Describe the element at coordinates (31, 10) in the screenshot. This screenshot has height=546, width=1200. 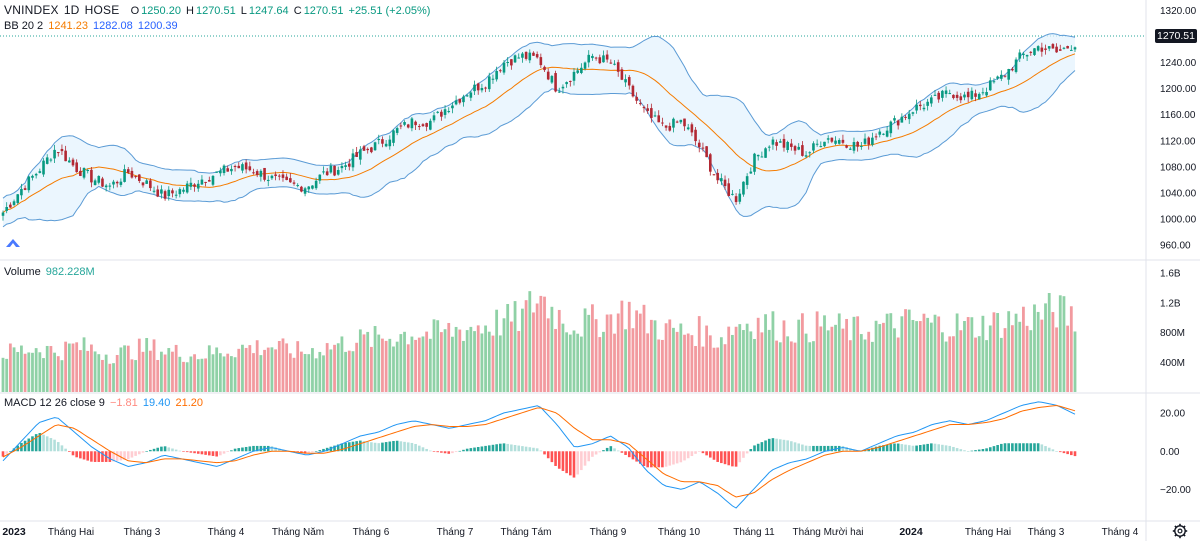
I see `symbol-name: VNINDEX` at that location.